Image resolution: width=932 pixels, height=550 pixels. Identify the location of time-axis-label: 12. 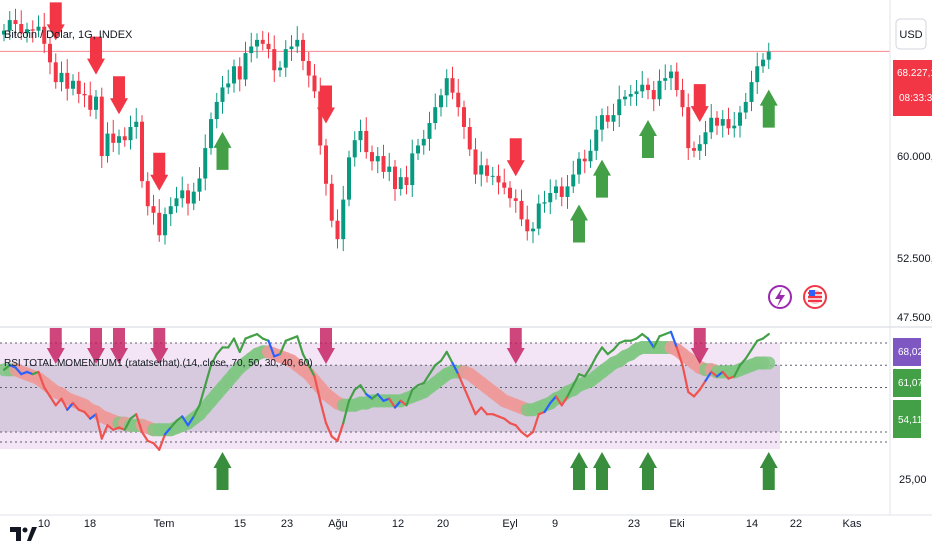
(398, 524).